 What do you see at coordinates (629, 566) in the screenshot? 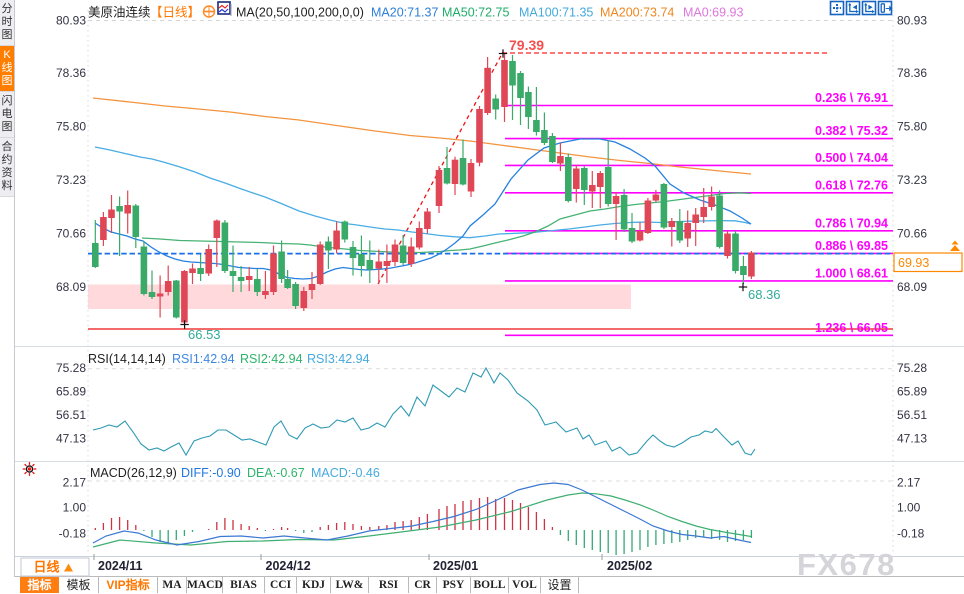
I see `svg-text: 2025/02` at bounding box center [629, 566].